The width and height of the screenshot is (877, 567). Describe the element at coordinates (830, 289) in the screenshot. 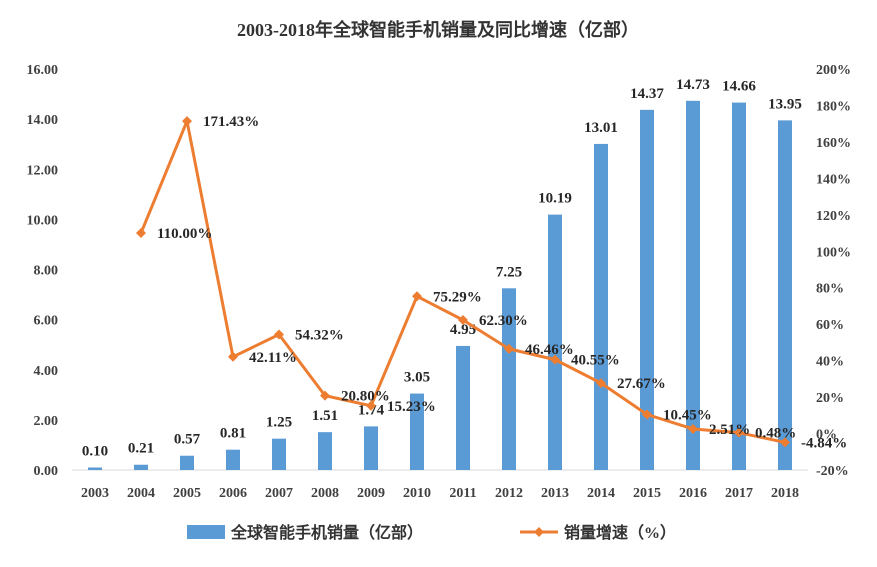

I see `y-right-tick-label: 80%` at that location.